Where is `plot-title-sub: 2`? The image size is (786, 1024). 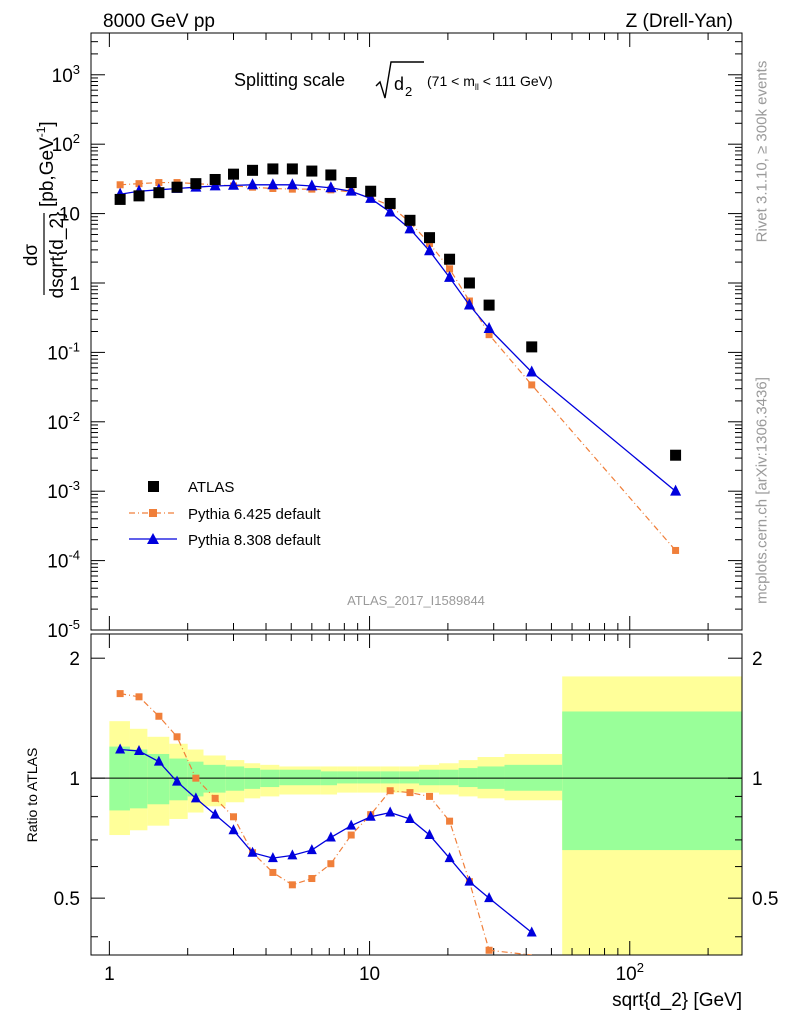
plot-title-sub: 2 is located at coordinates (408, 91).